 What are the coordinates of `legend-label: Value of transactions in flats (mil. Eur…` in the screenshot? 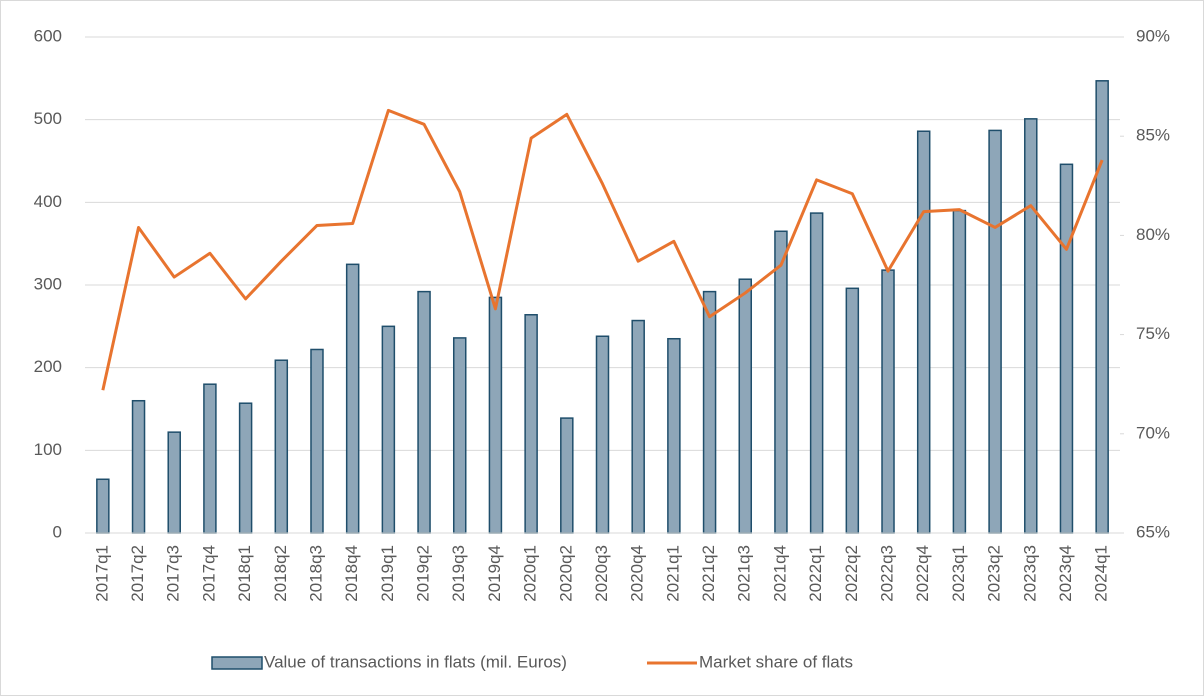 It's located at (415, 661).